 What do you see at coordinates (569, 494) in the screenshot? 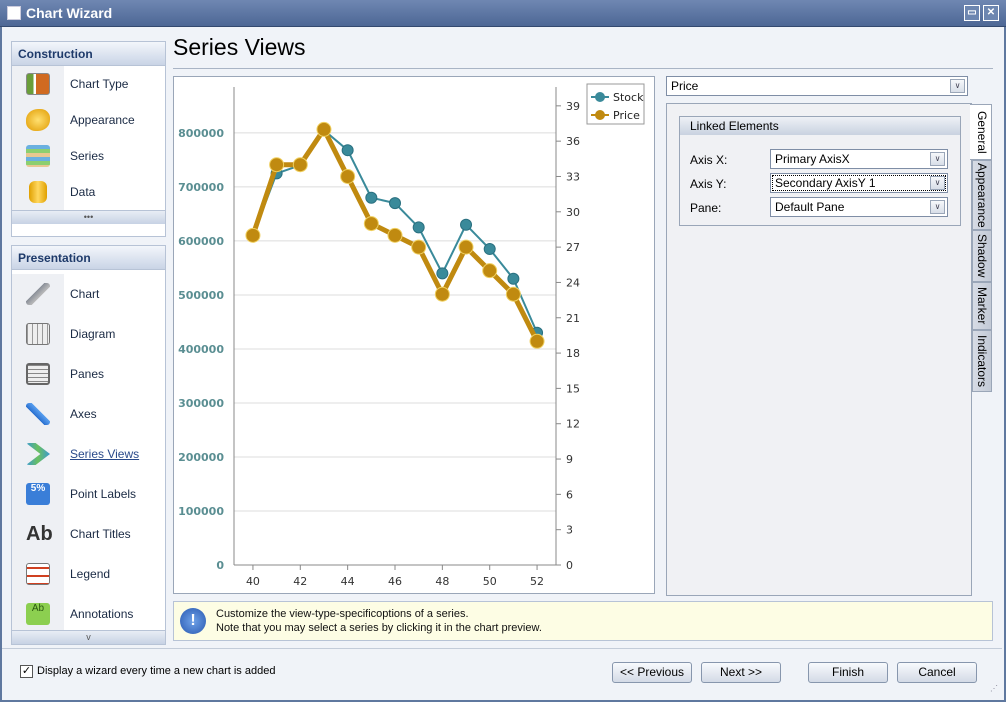
I see `secondary-y-tick-label: 6` at bounding box center [569, 494].